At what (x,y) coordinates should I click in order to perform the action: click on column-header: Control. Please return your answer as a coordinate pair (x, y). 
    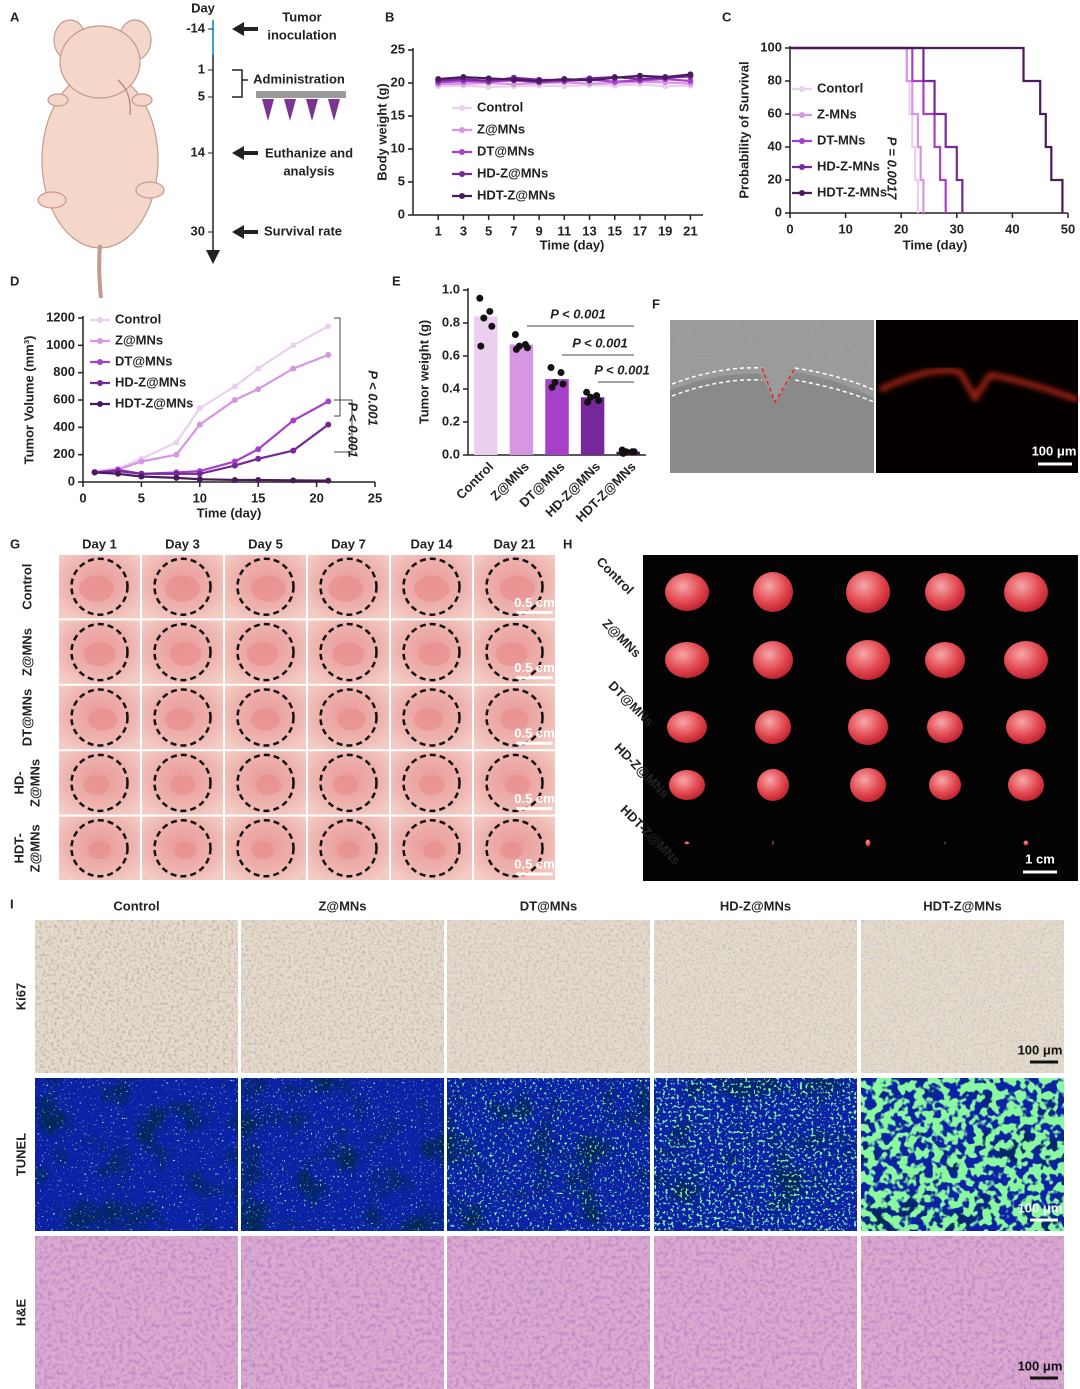
    Looking at the image, I should click on (136, 905).